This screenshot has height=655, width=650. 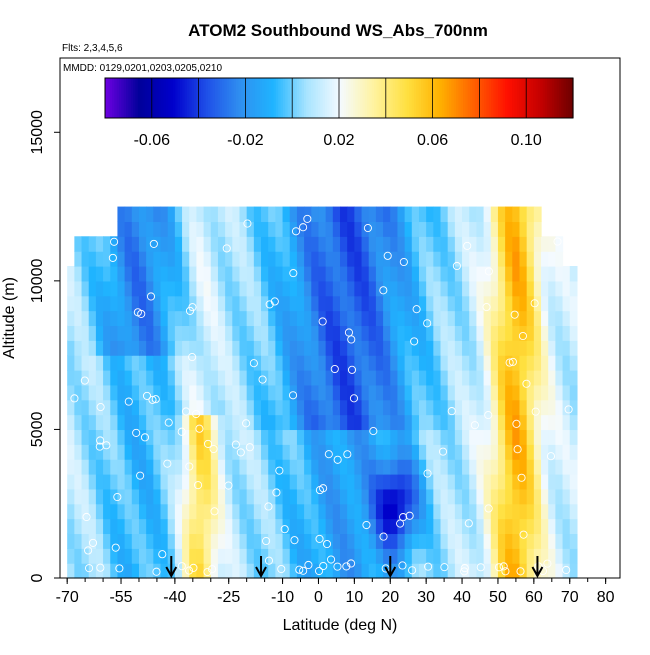 I want to click on chart-title: ATOM2 Southbound WS_Abs_700nm, so click(x=338, y=30).